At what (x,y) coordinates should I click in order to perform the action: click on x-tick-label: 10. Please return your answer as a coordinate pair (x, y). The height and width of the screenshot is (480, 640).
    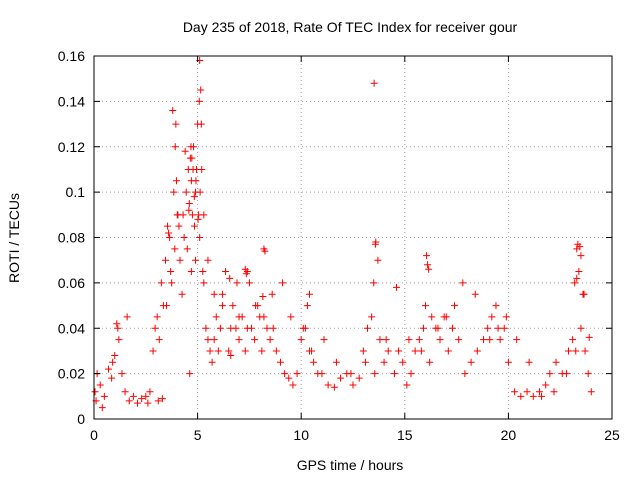
    Looking at the image, I should click on (301, 435).